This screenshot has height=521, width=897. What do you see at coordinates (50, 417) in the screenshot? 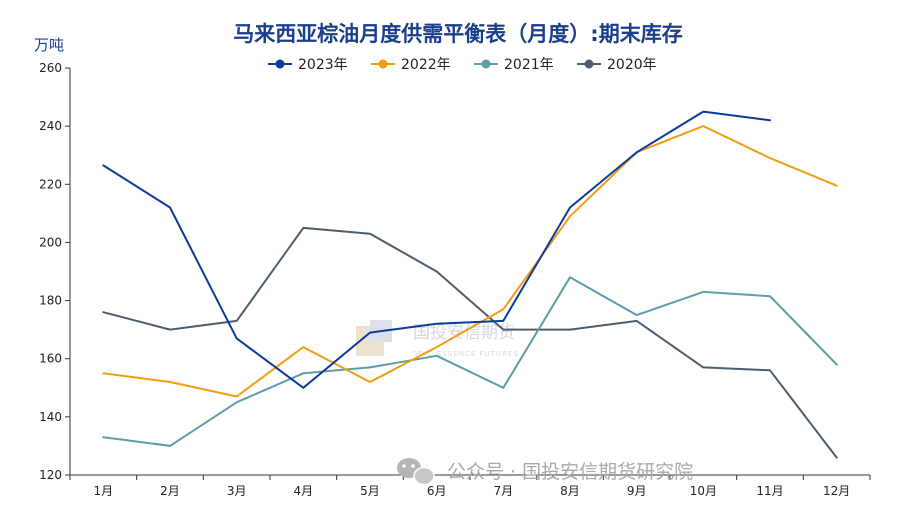
I see `y-tick-label: 140` at bounding box center [50, 417].